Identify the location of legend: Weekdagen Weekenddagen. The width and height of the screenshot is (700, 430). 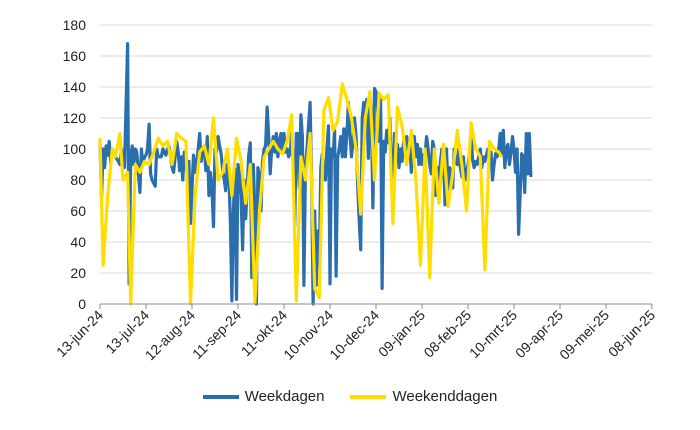
(350, 396).